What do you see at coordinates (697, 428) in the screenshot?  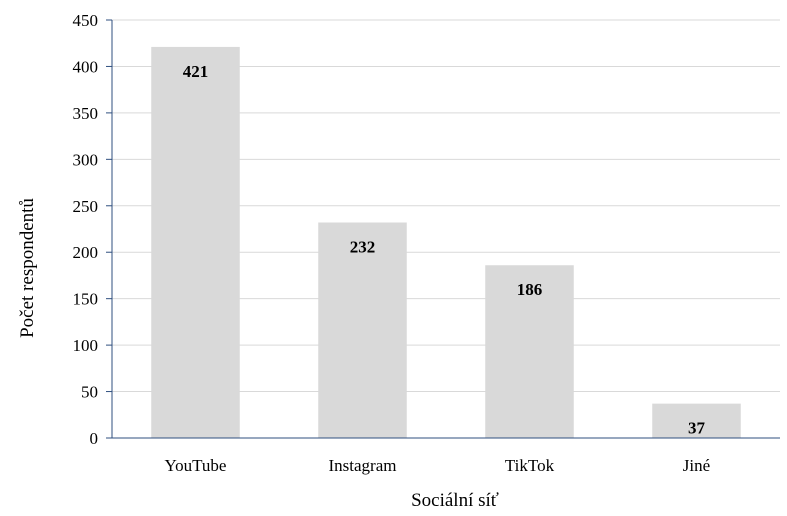 I see `data-label: 37` at bounding box center [697, 428].